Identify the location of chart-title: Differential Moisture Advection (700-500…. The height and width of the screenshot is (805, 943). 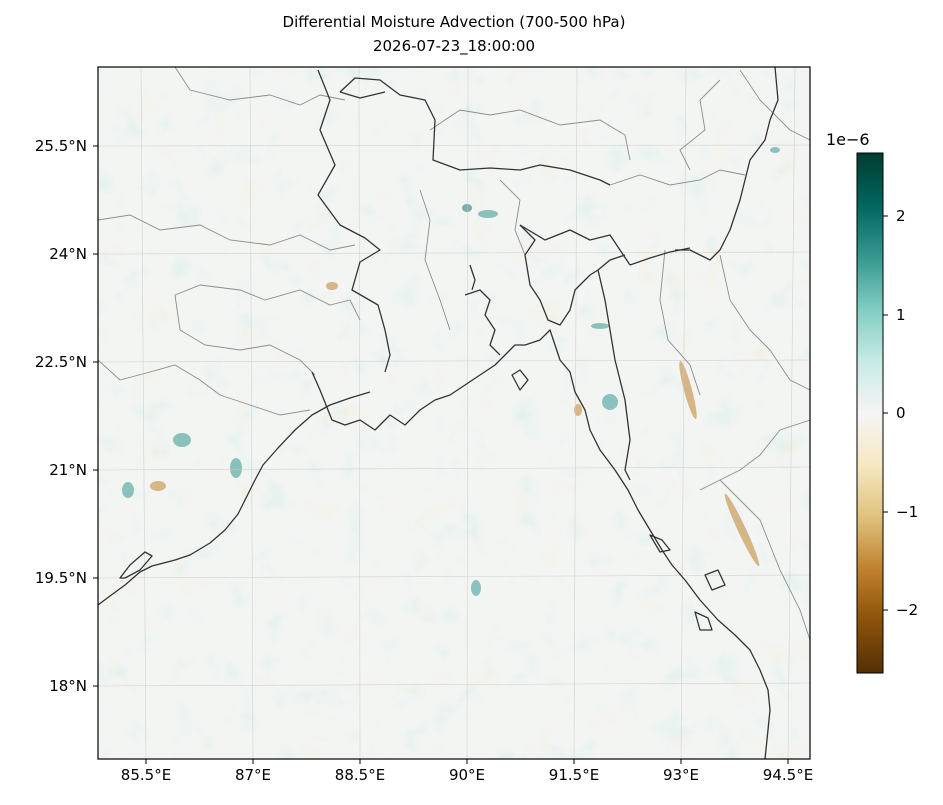
(454, 22).